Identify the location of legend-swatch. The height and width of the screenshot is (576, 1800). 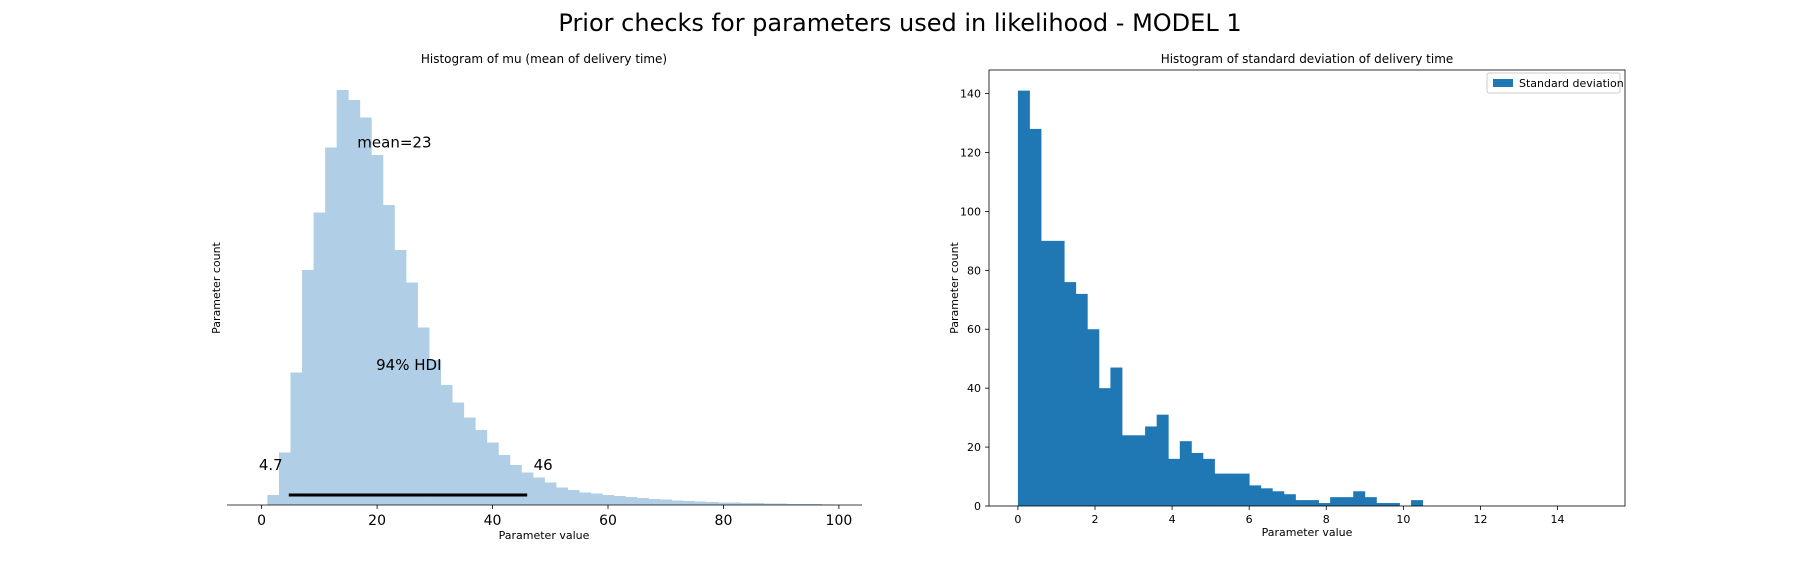
(1503, 83).